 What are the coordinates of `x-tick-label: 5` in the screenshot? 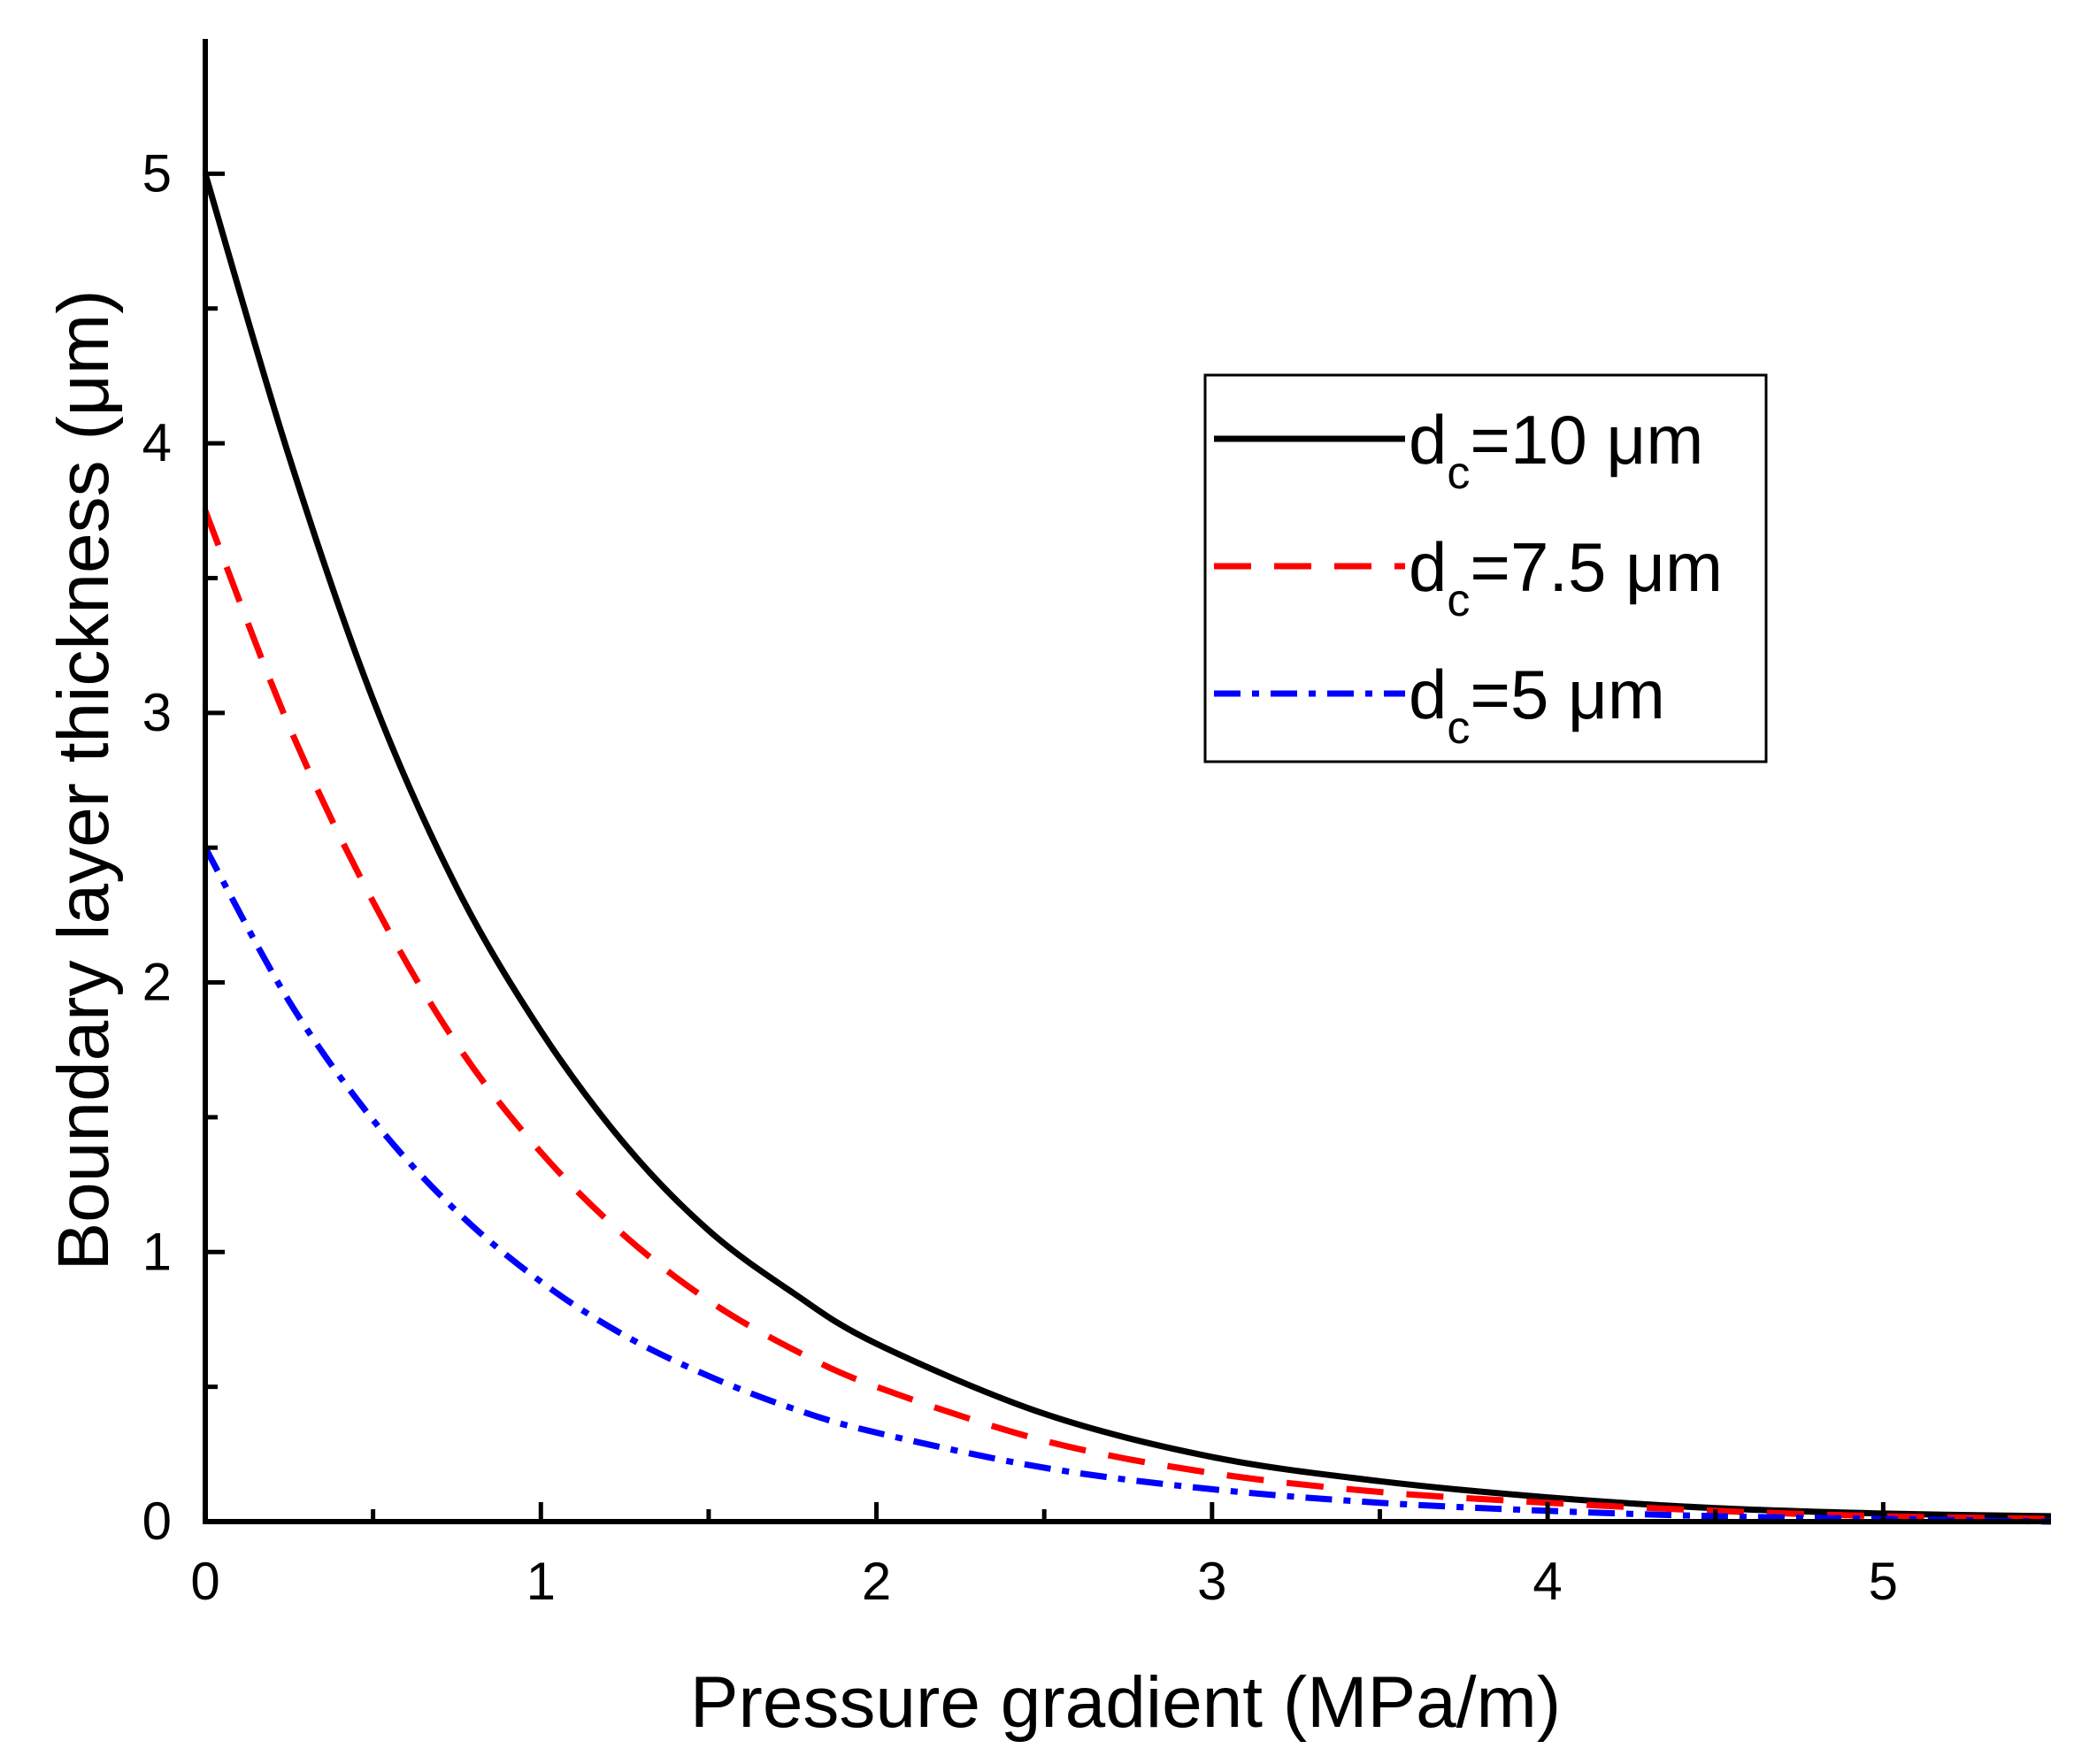 It's located at (1883, 1582).